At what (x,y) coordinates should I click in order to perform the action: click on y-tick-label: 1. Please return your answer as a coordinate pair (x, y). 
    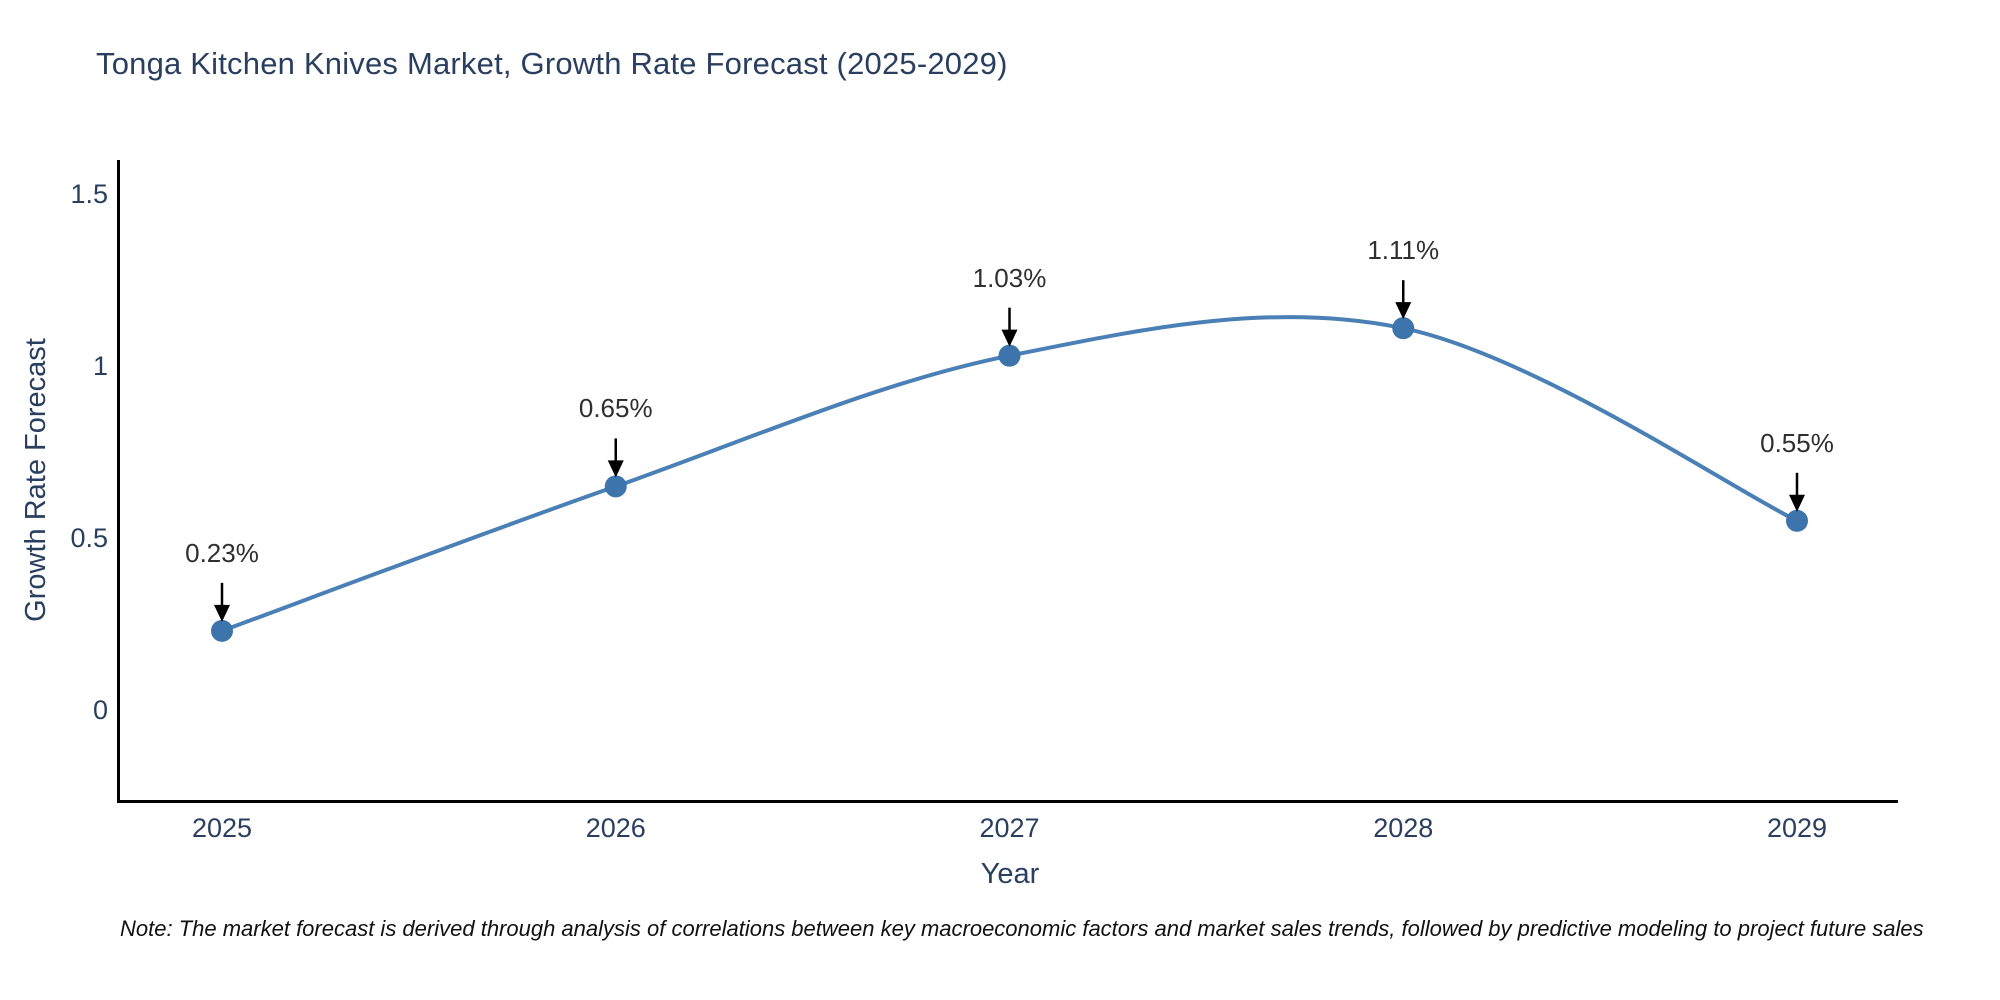
    Looking at the image, I should click on (100, 366).